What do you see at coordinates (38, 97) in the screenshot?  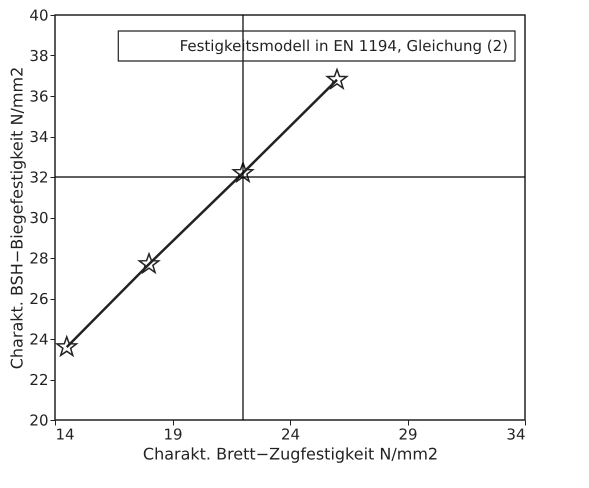 I see `y-tick-label: 36` at bounding box center [38, 97].